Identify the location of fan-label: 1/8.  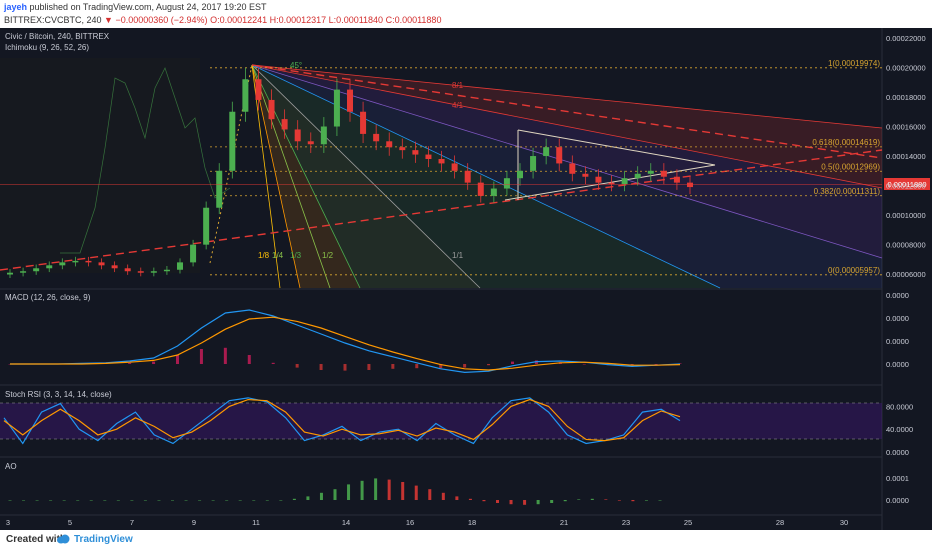
(264, 255).